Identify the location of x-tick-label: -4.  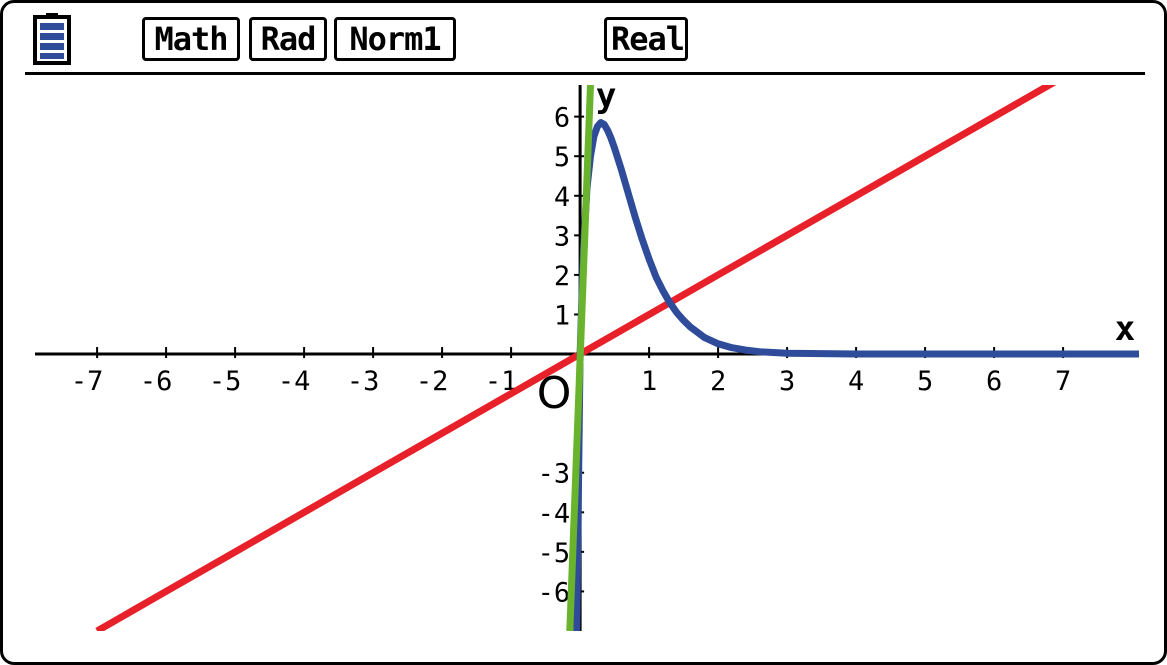
(294, 381).